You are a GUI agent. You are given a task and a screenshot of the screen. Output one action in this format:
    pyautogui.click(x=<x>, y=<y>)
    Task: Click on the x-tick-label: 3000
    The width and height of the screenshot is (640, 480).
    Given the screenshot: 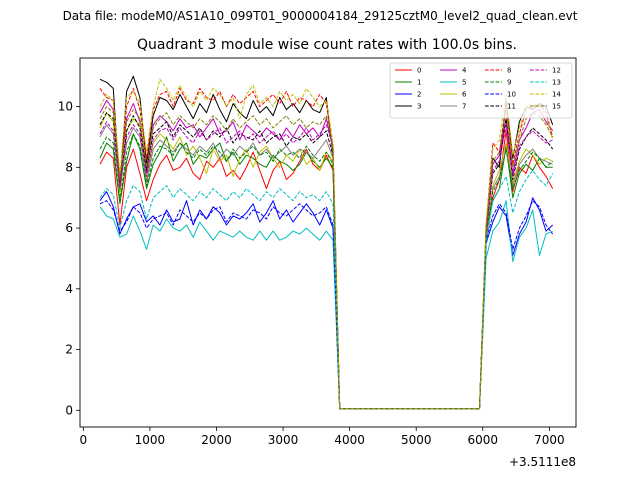 What is the action you would take?
    pyautogui.click(x=283, y=440)
    